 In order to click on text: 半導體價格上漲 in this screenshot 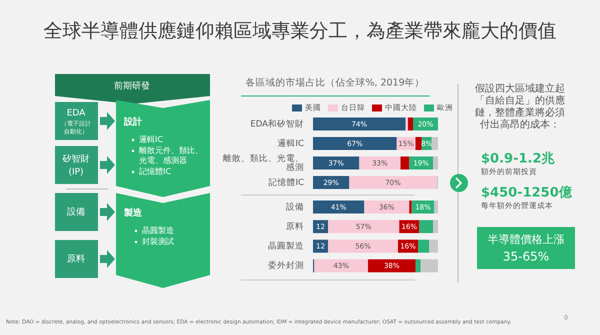, I will do `click(526, 239)`.